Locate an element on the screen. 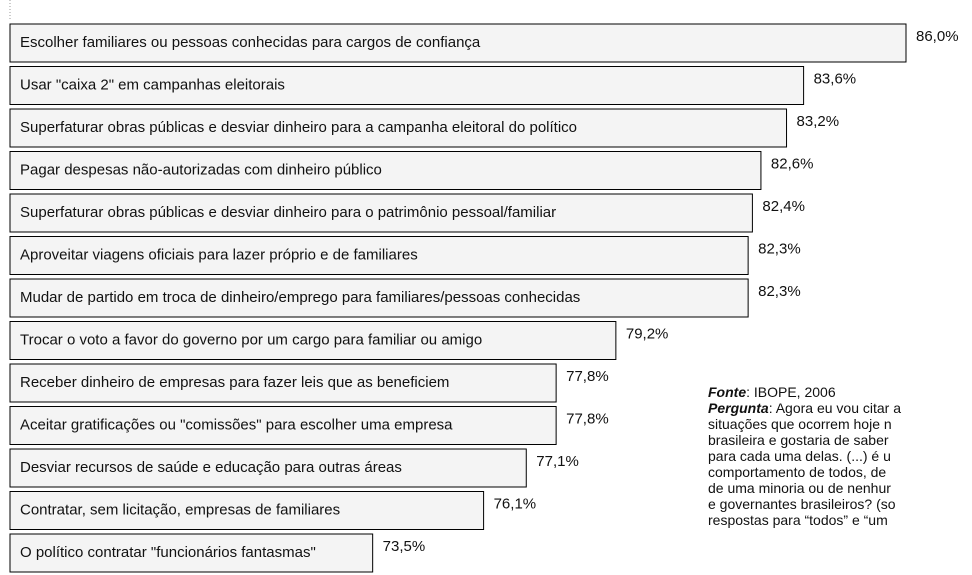 The image size is (972, 575). question-line: comportamento de todos, de is located at coordinates (797, 472).